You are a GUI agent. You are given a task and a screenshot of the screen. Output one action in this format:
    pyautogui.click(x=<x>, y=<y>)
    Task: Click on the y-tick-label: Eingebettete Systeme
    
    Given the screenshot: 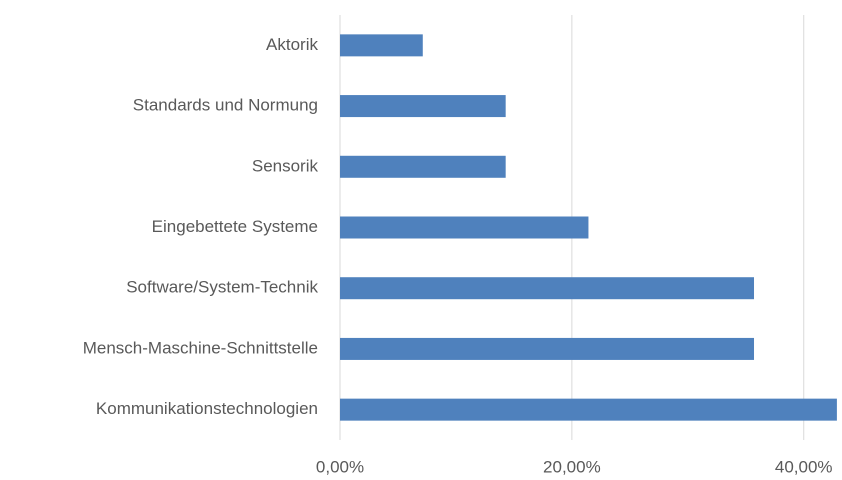 What is the action you would take?
    pyautogui.click(x=235, y=226)
    